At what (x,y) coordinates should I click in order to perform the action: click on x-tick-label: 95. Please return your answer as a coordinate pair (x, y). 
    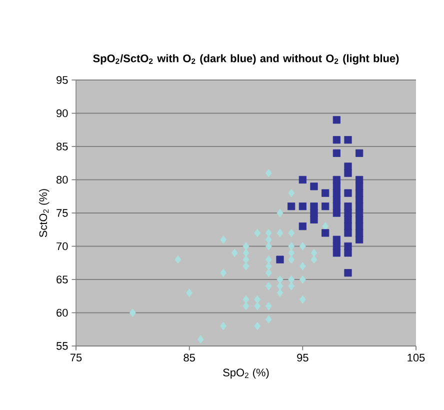
    Looking at the image, I should click on (302, 358).